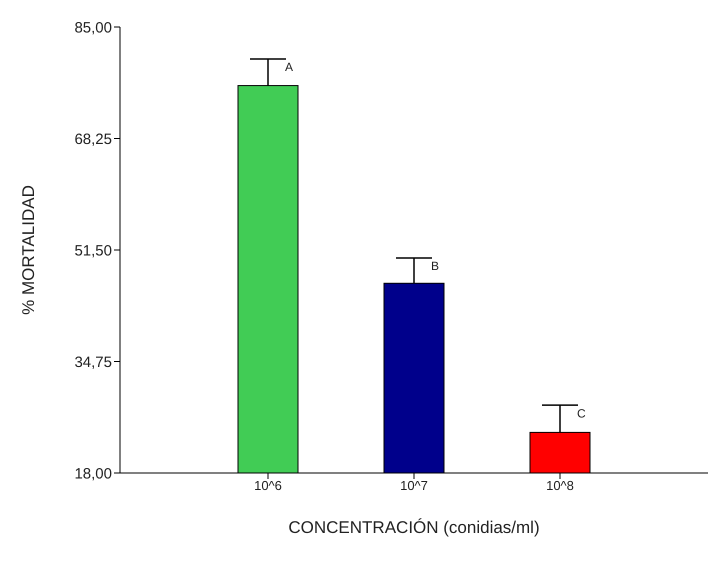 This screenshot has width=710, height=561. Describe the element at coordinates (581, 413) in the screenshot. I see `annotation: C` at that location.